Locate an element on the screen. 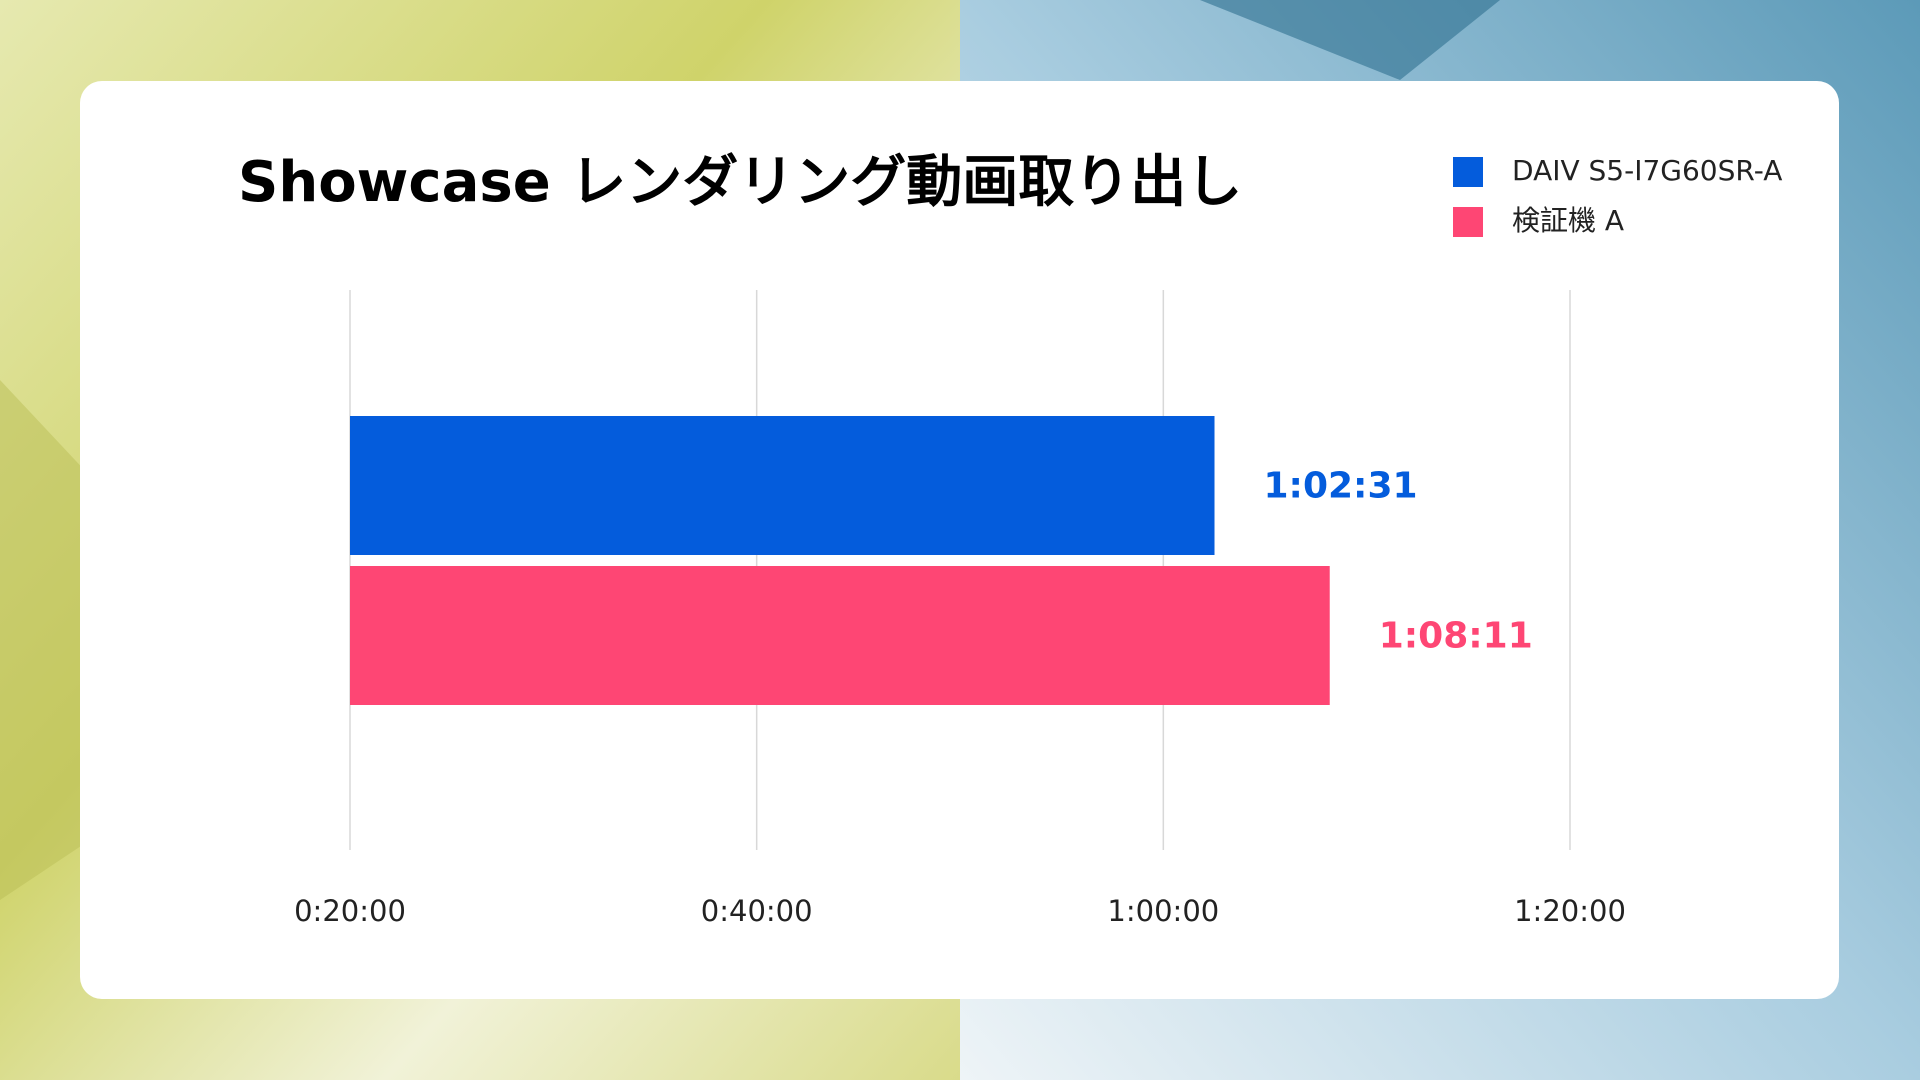 This screenshot has width=1920, height=1080. legend-label: 検証機 A is located at coordinates (1568, 220).